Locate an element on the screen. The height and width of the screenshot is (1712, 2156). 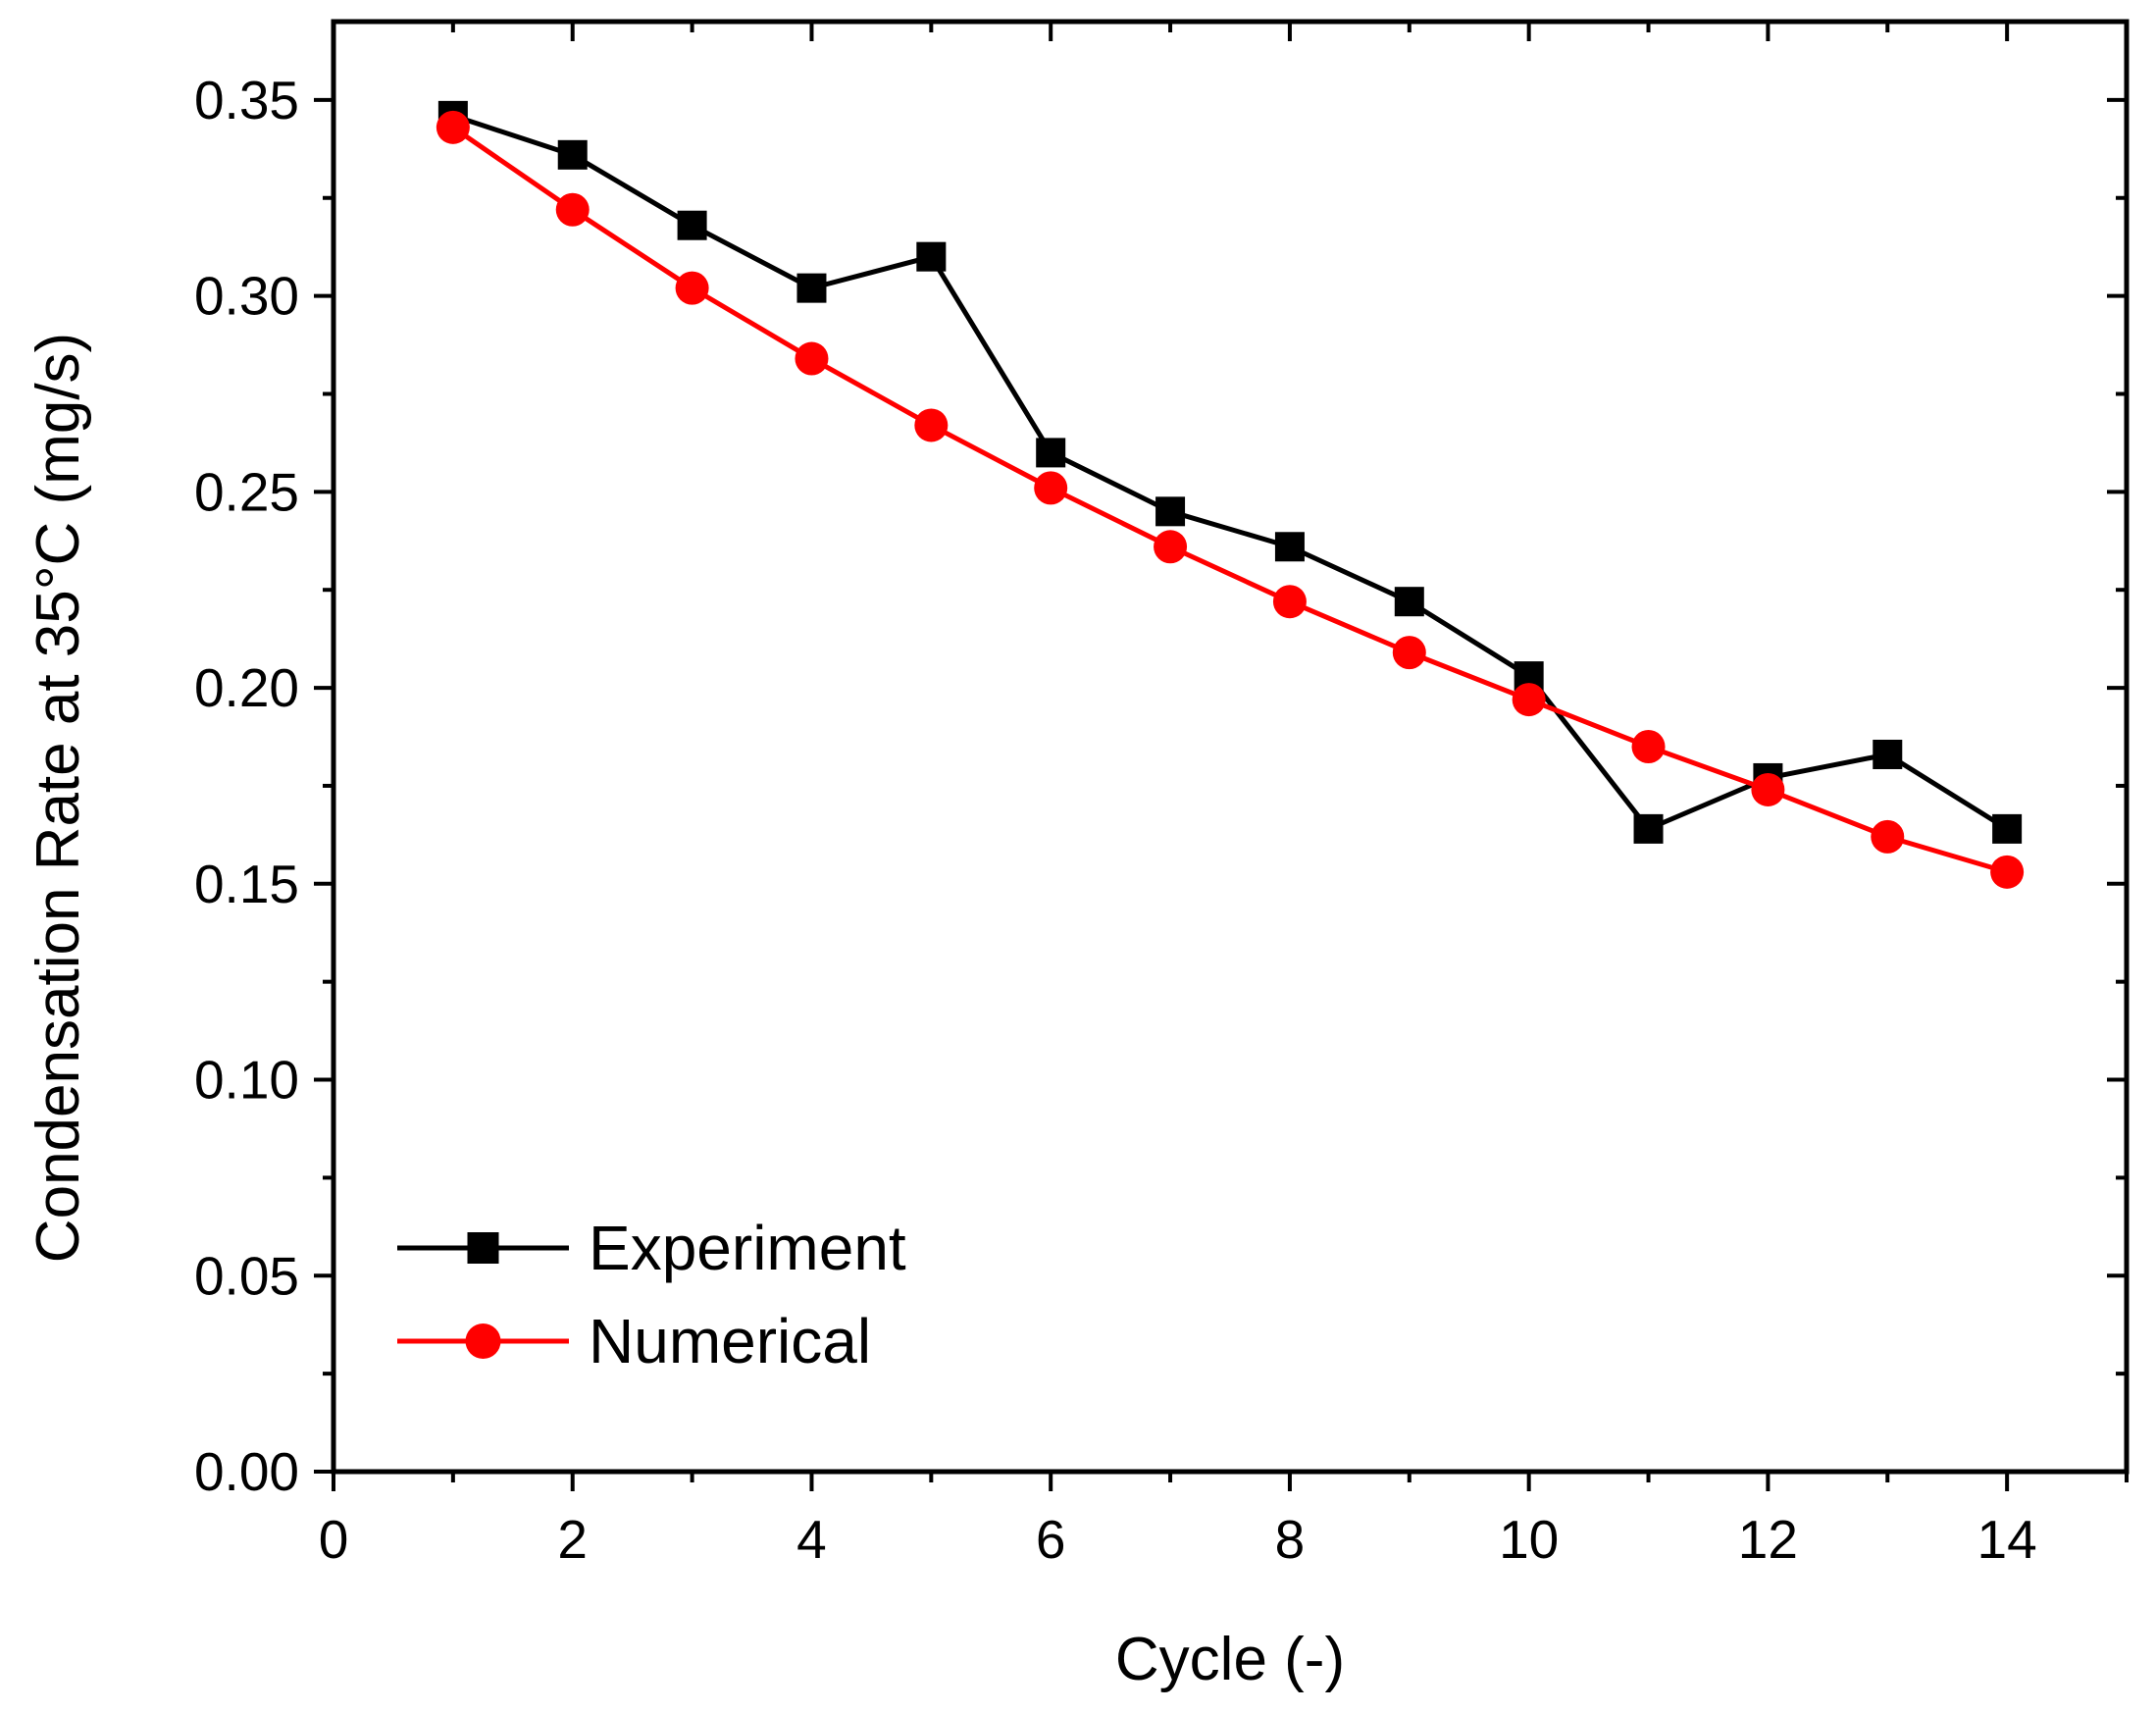
legend-item-numerical: Numerical is located at coordinates (634, 1341).